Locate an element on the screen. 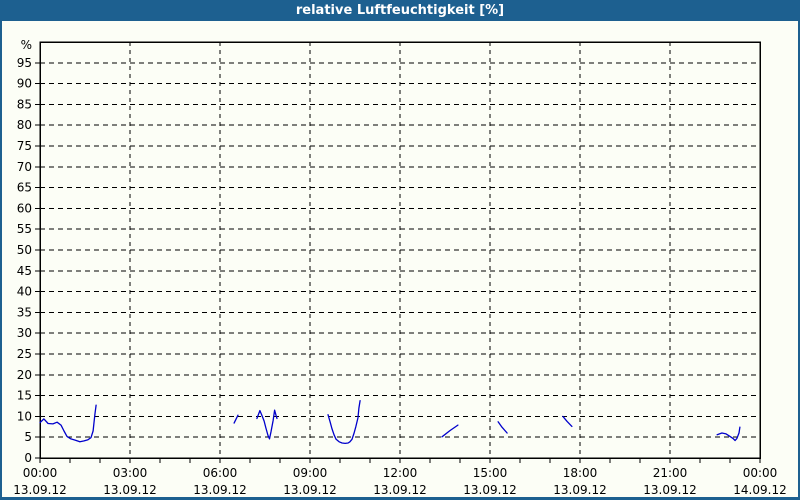  x-tick-time-label: 15:00 is located at coordinates (490, 473).